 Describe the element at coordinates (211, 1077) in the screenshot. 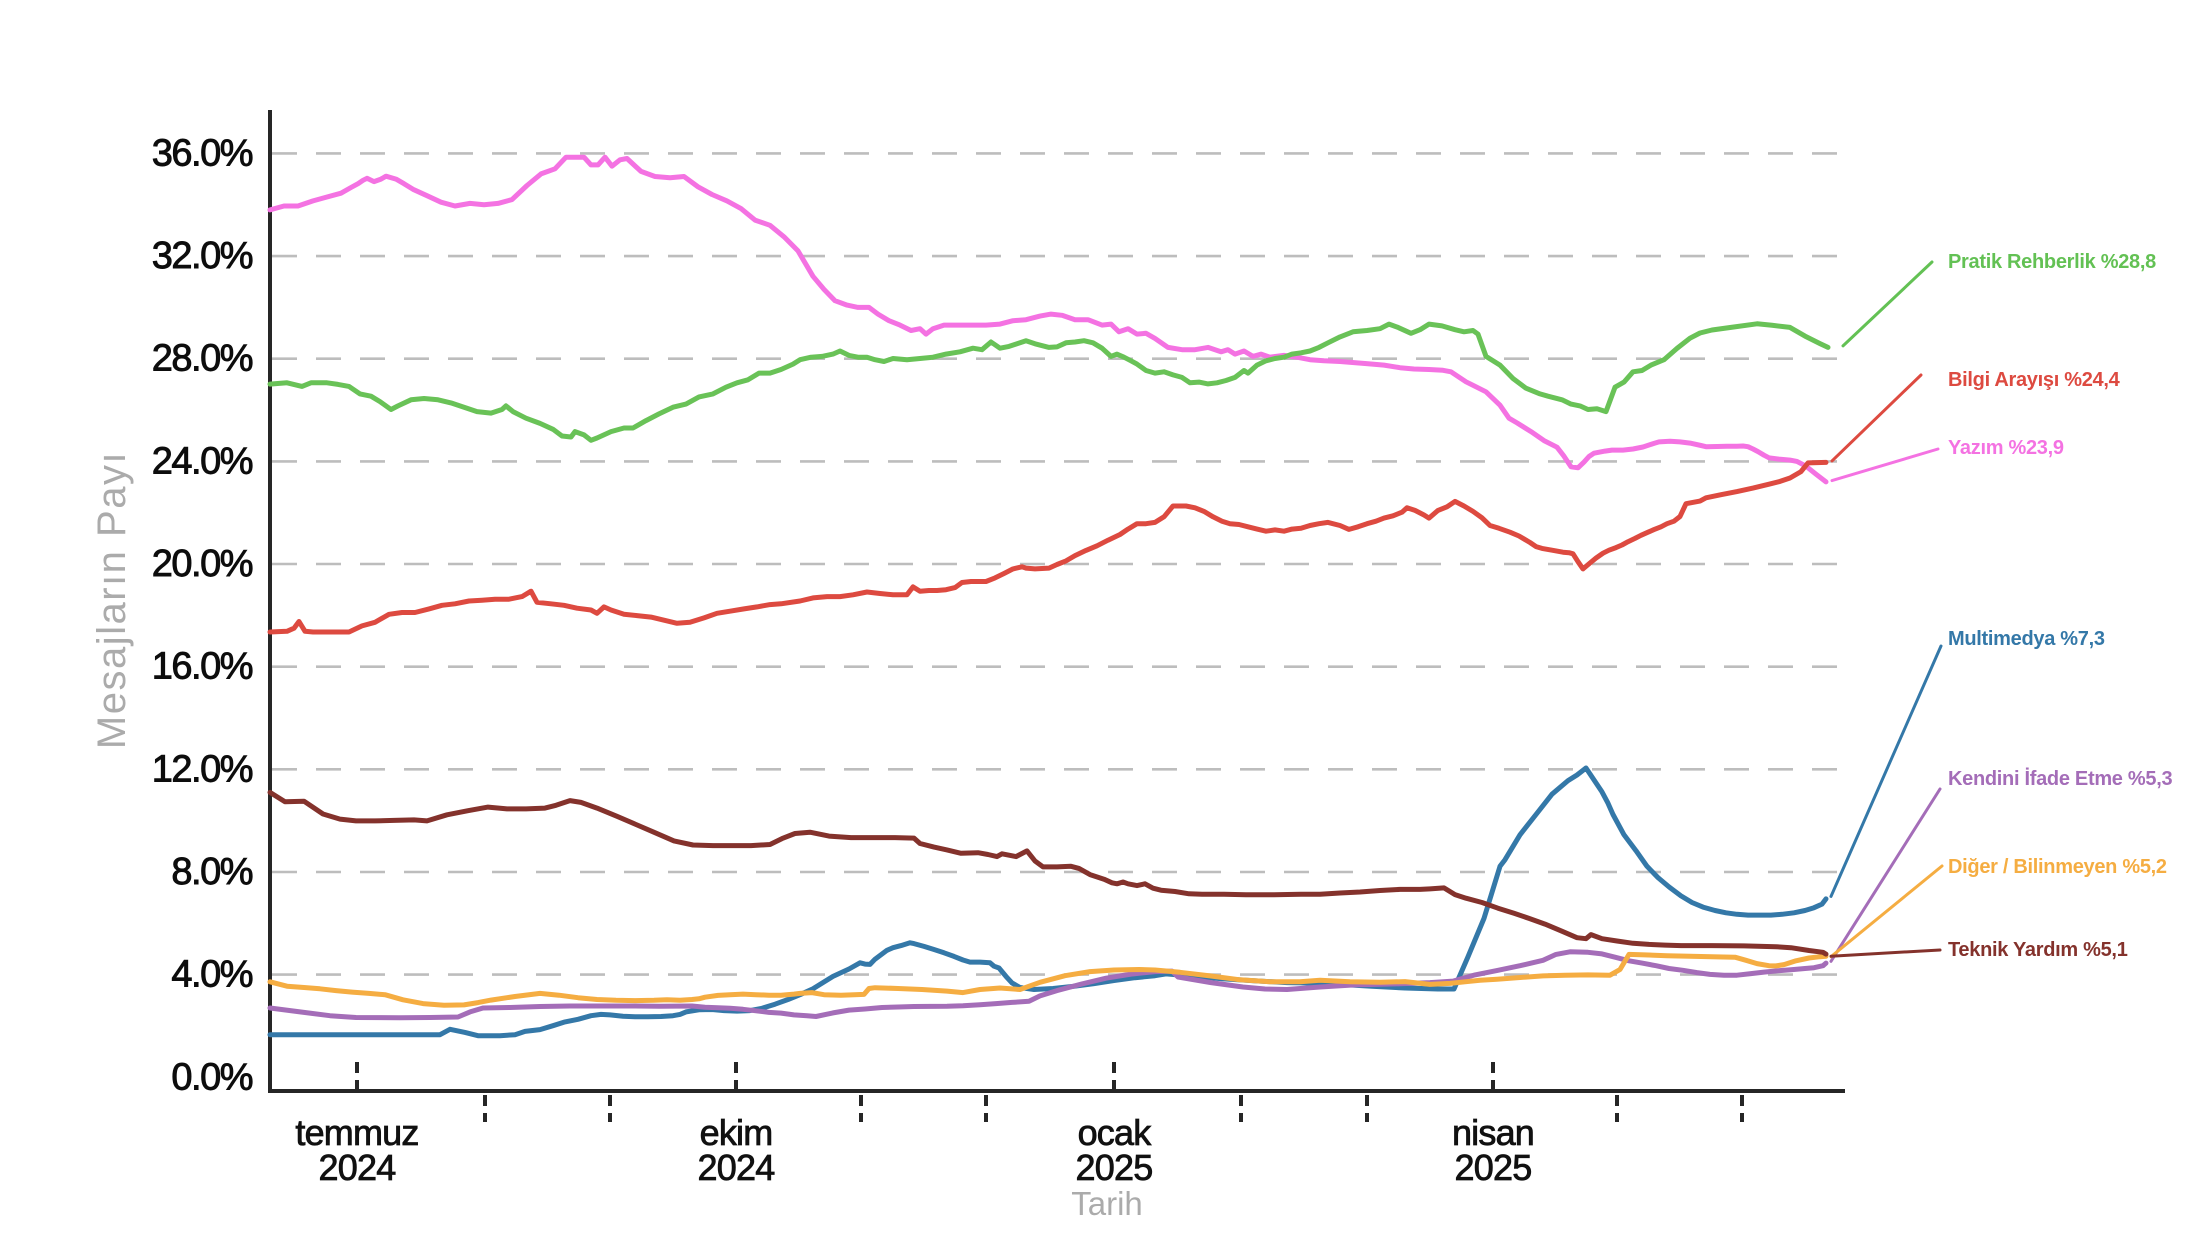

I see `svg-text: 0.0%` at that location.